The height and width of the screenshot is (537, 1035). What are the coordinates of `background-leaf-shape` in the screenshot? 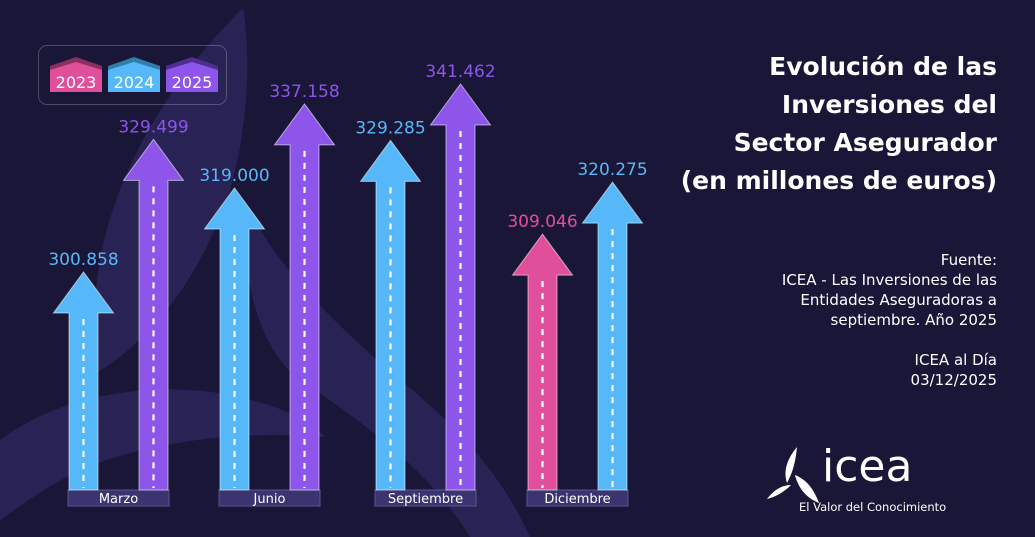 It's located at (171, 190).